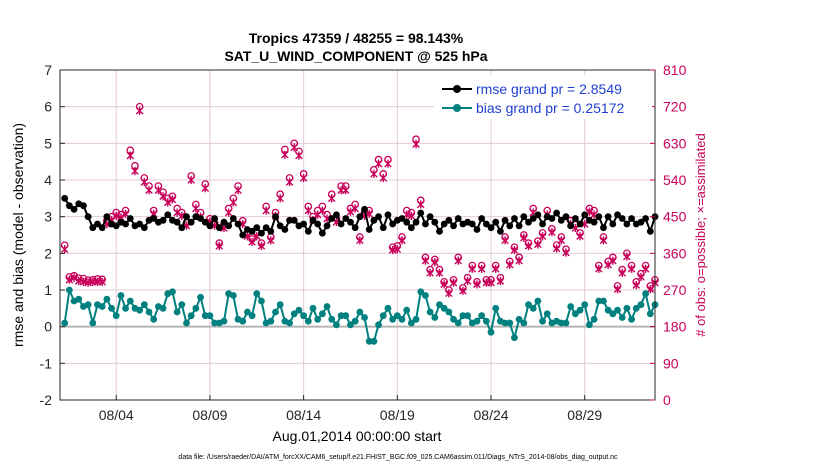 The image size is (830, 470). Describe the element at coordinates (671, 363) in the screenshot. I see `y2-tick-label: 90` at that location.